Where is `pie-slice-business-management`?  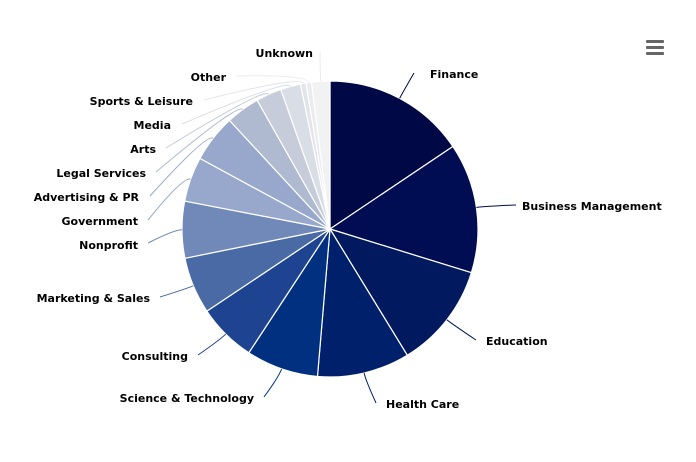
pie-slice-business-management is located at coordinates (403, 209).